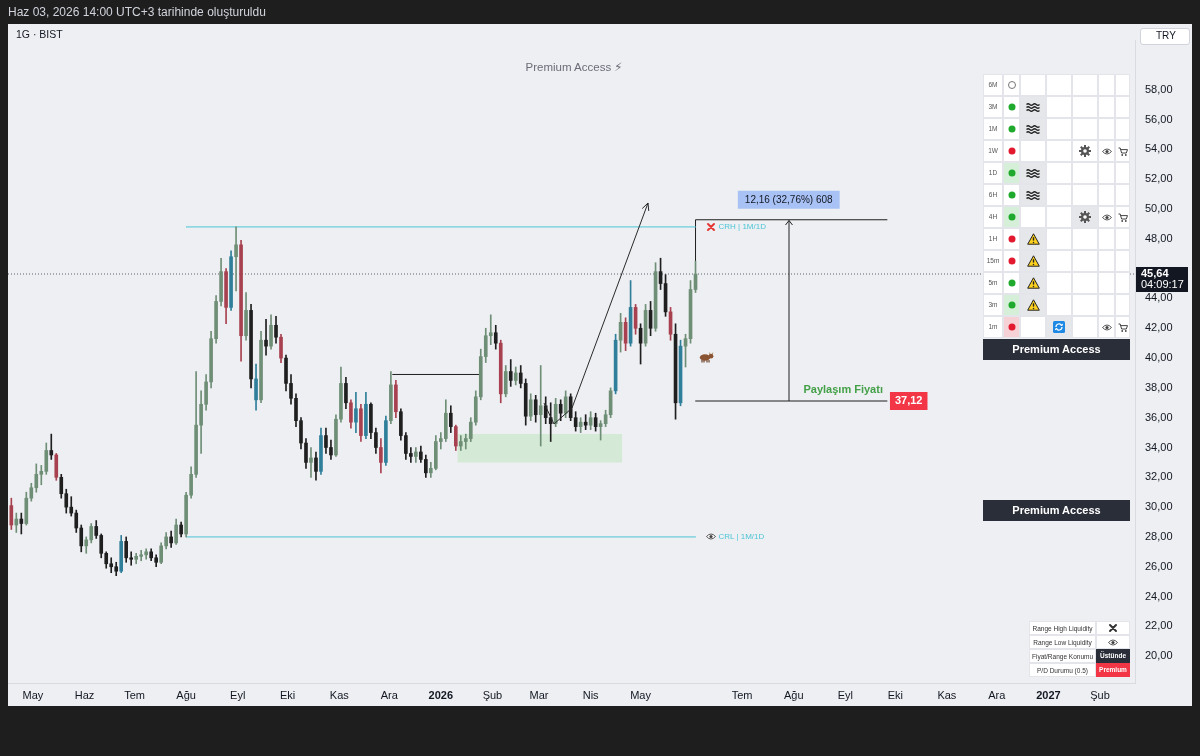 This screenshot has width=1200, height=756. I want to click on x-tick-label: 2027, so click(1048, 694).